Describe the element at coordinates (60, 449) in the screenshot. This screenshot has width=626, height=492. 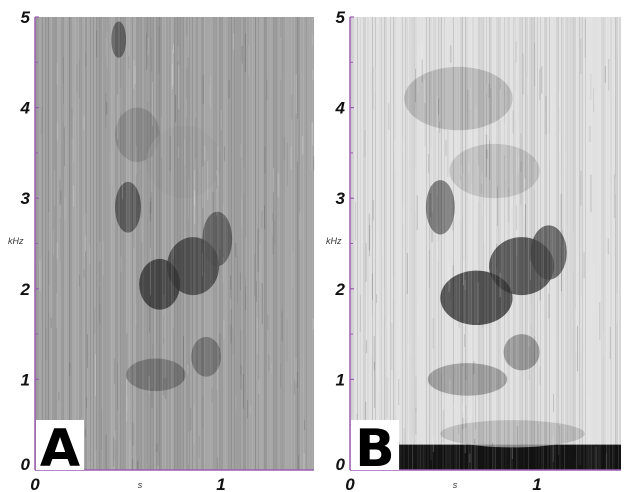
I see `panel-label: A` at that location.